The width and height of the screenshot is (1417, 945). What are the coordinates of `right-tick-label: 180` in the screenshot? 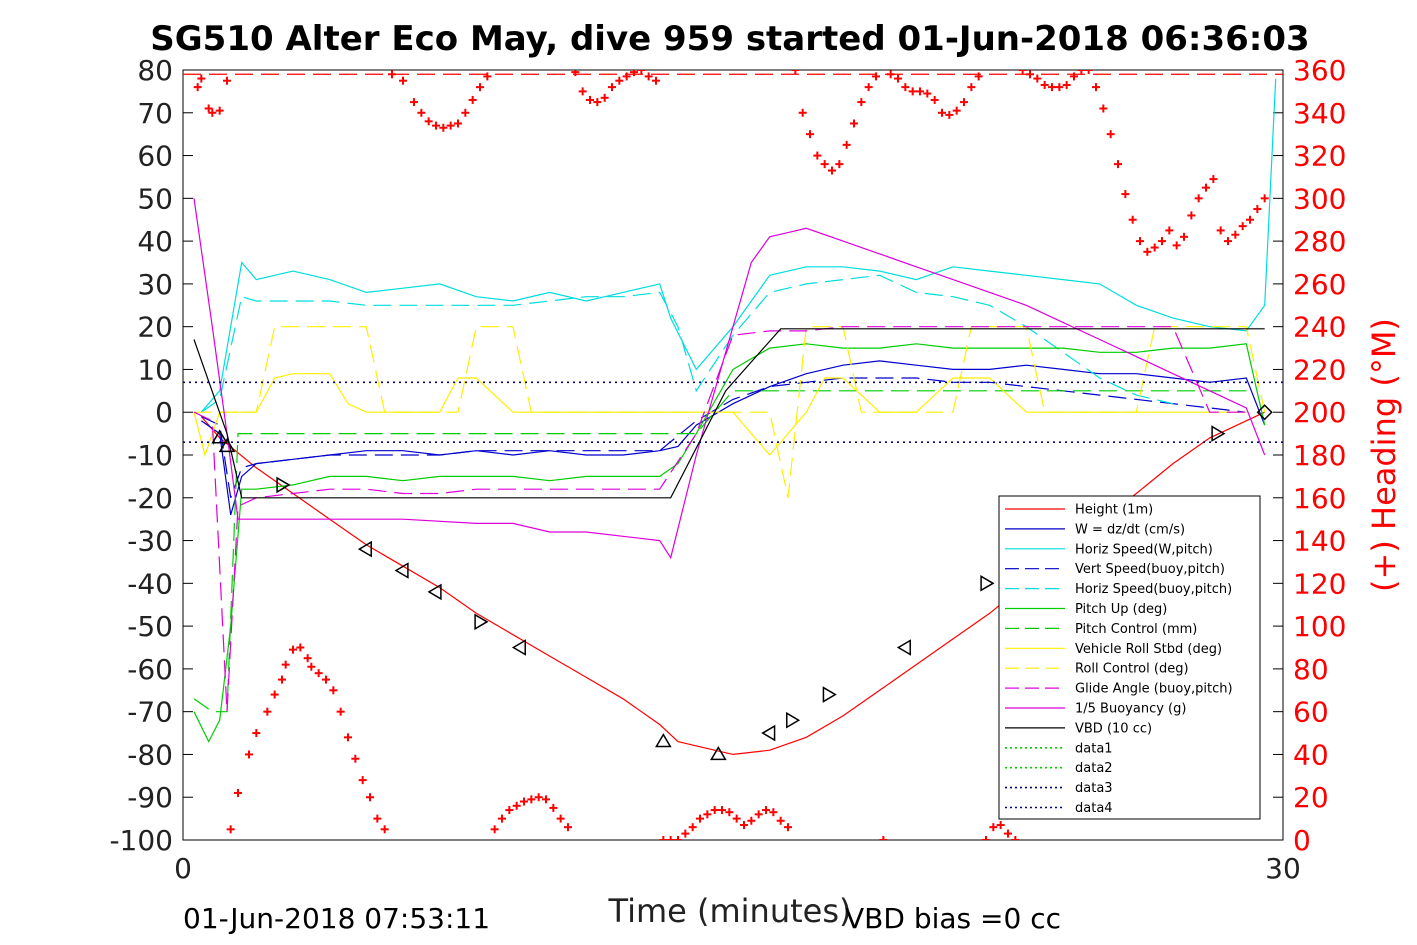 It's located at (1319, 455).